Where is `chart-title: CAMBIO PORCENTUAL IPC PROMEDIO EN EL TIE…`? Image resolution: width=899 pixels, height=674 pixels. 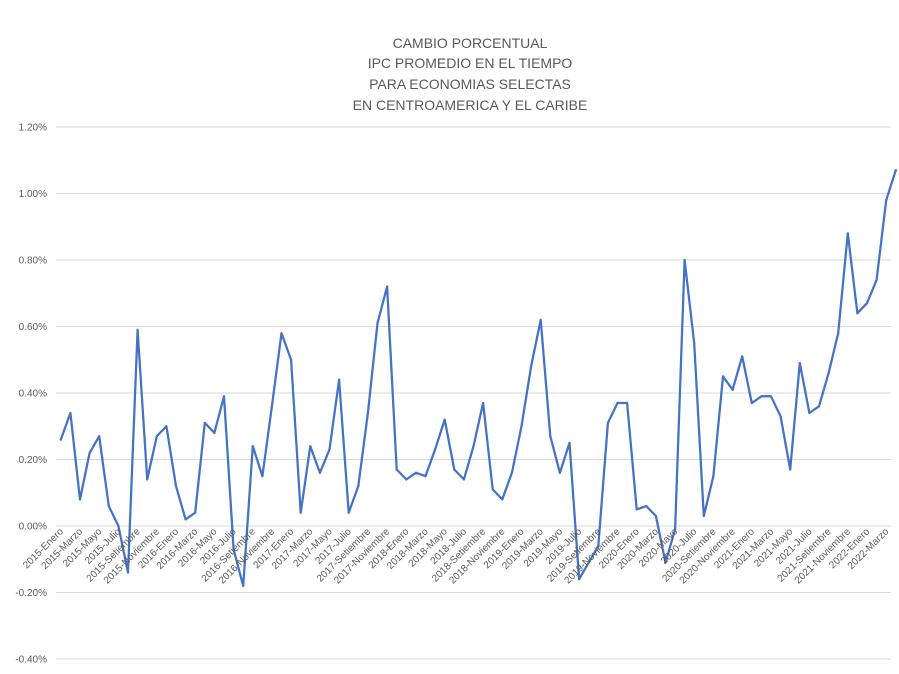
chart-title: CAMBIO PORCENTUAL IPC PROMEDIO EN EL TIE… is located at coordinates (470, 74).